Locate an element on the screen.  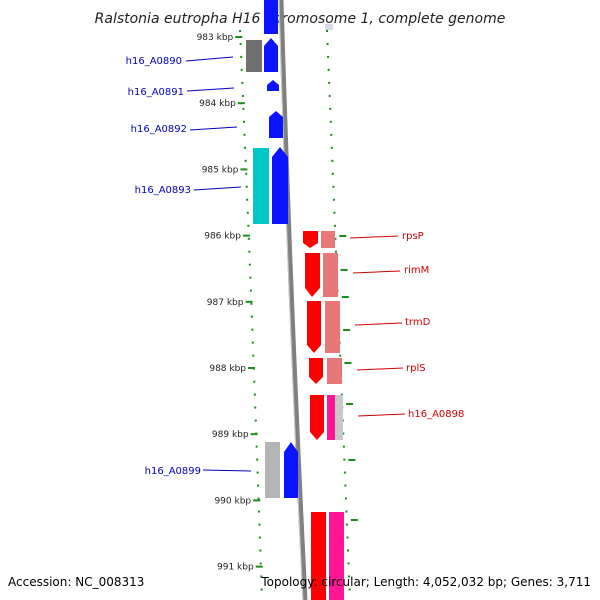
feature-rpsP-light is located at coordinates (328, 239).